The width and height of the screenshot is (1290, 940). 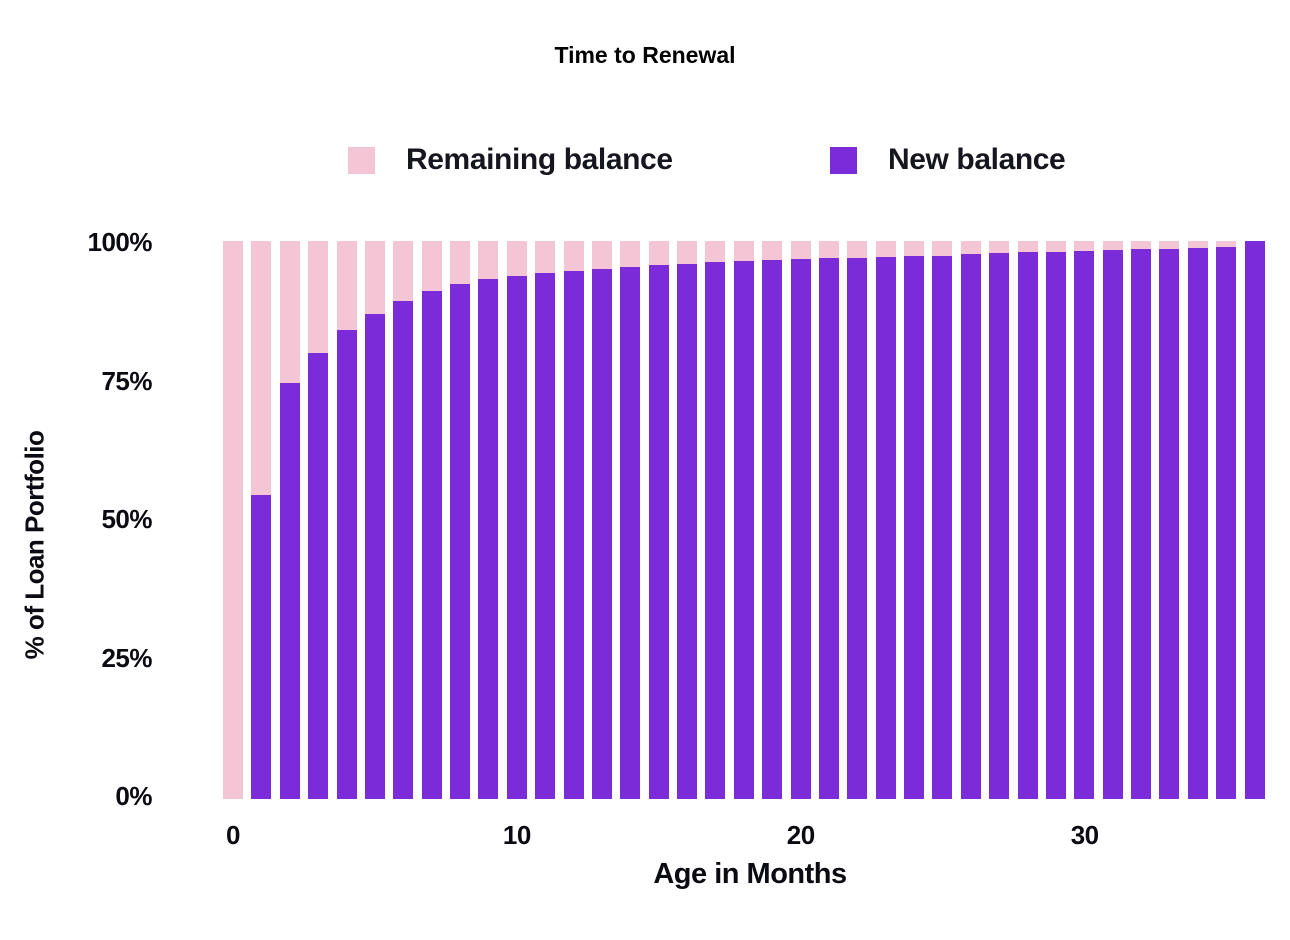 What do you see at coordinates (361, 160) in the screenshot?
I see `remaining-balance-swatch-icon` at bounding box center [361, 160].